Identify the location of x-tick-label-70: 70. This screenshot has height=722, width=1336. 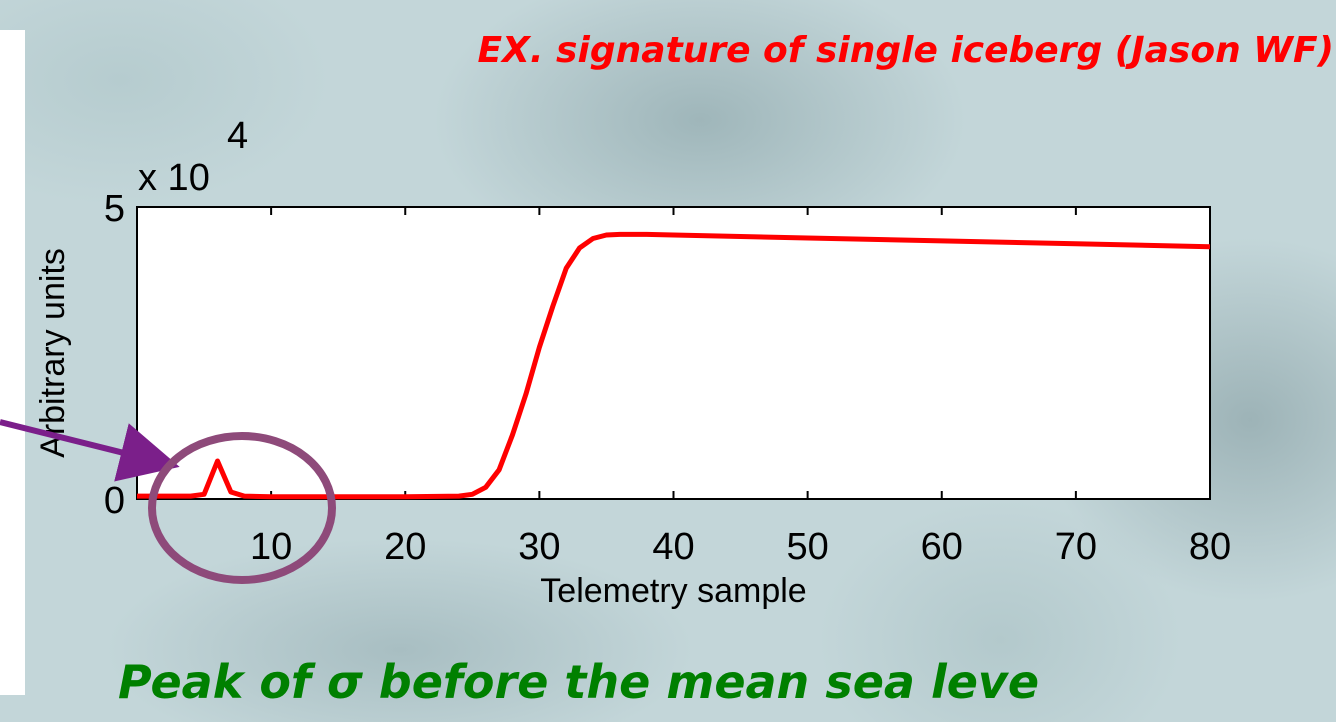
(1076, 547).